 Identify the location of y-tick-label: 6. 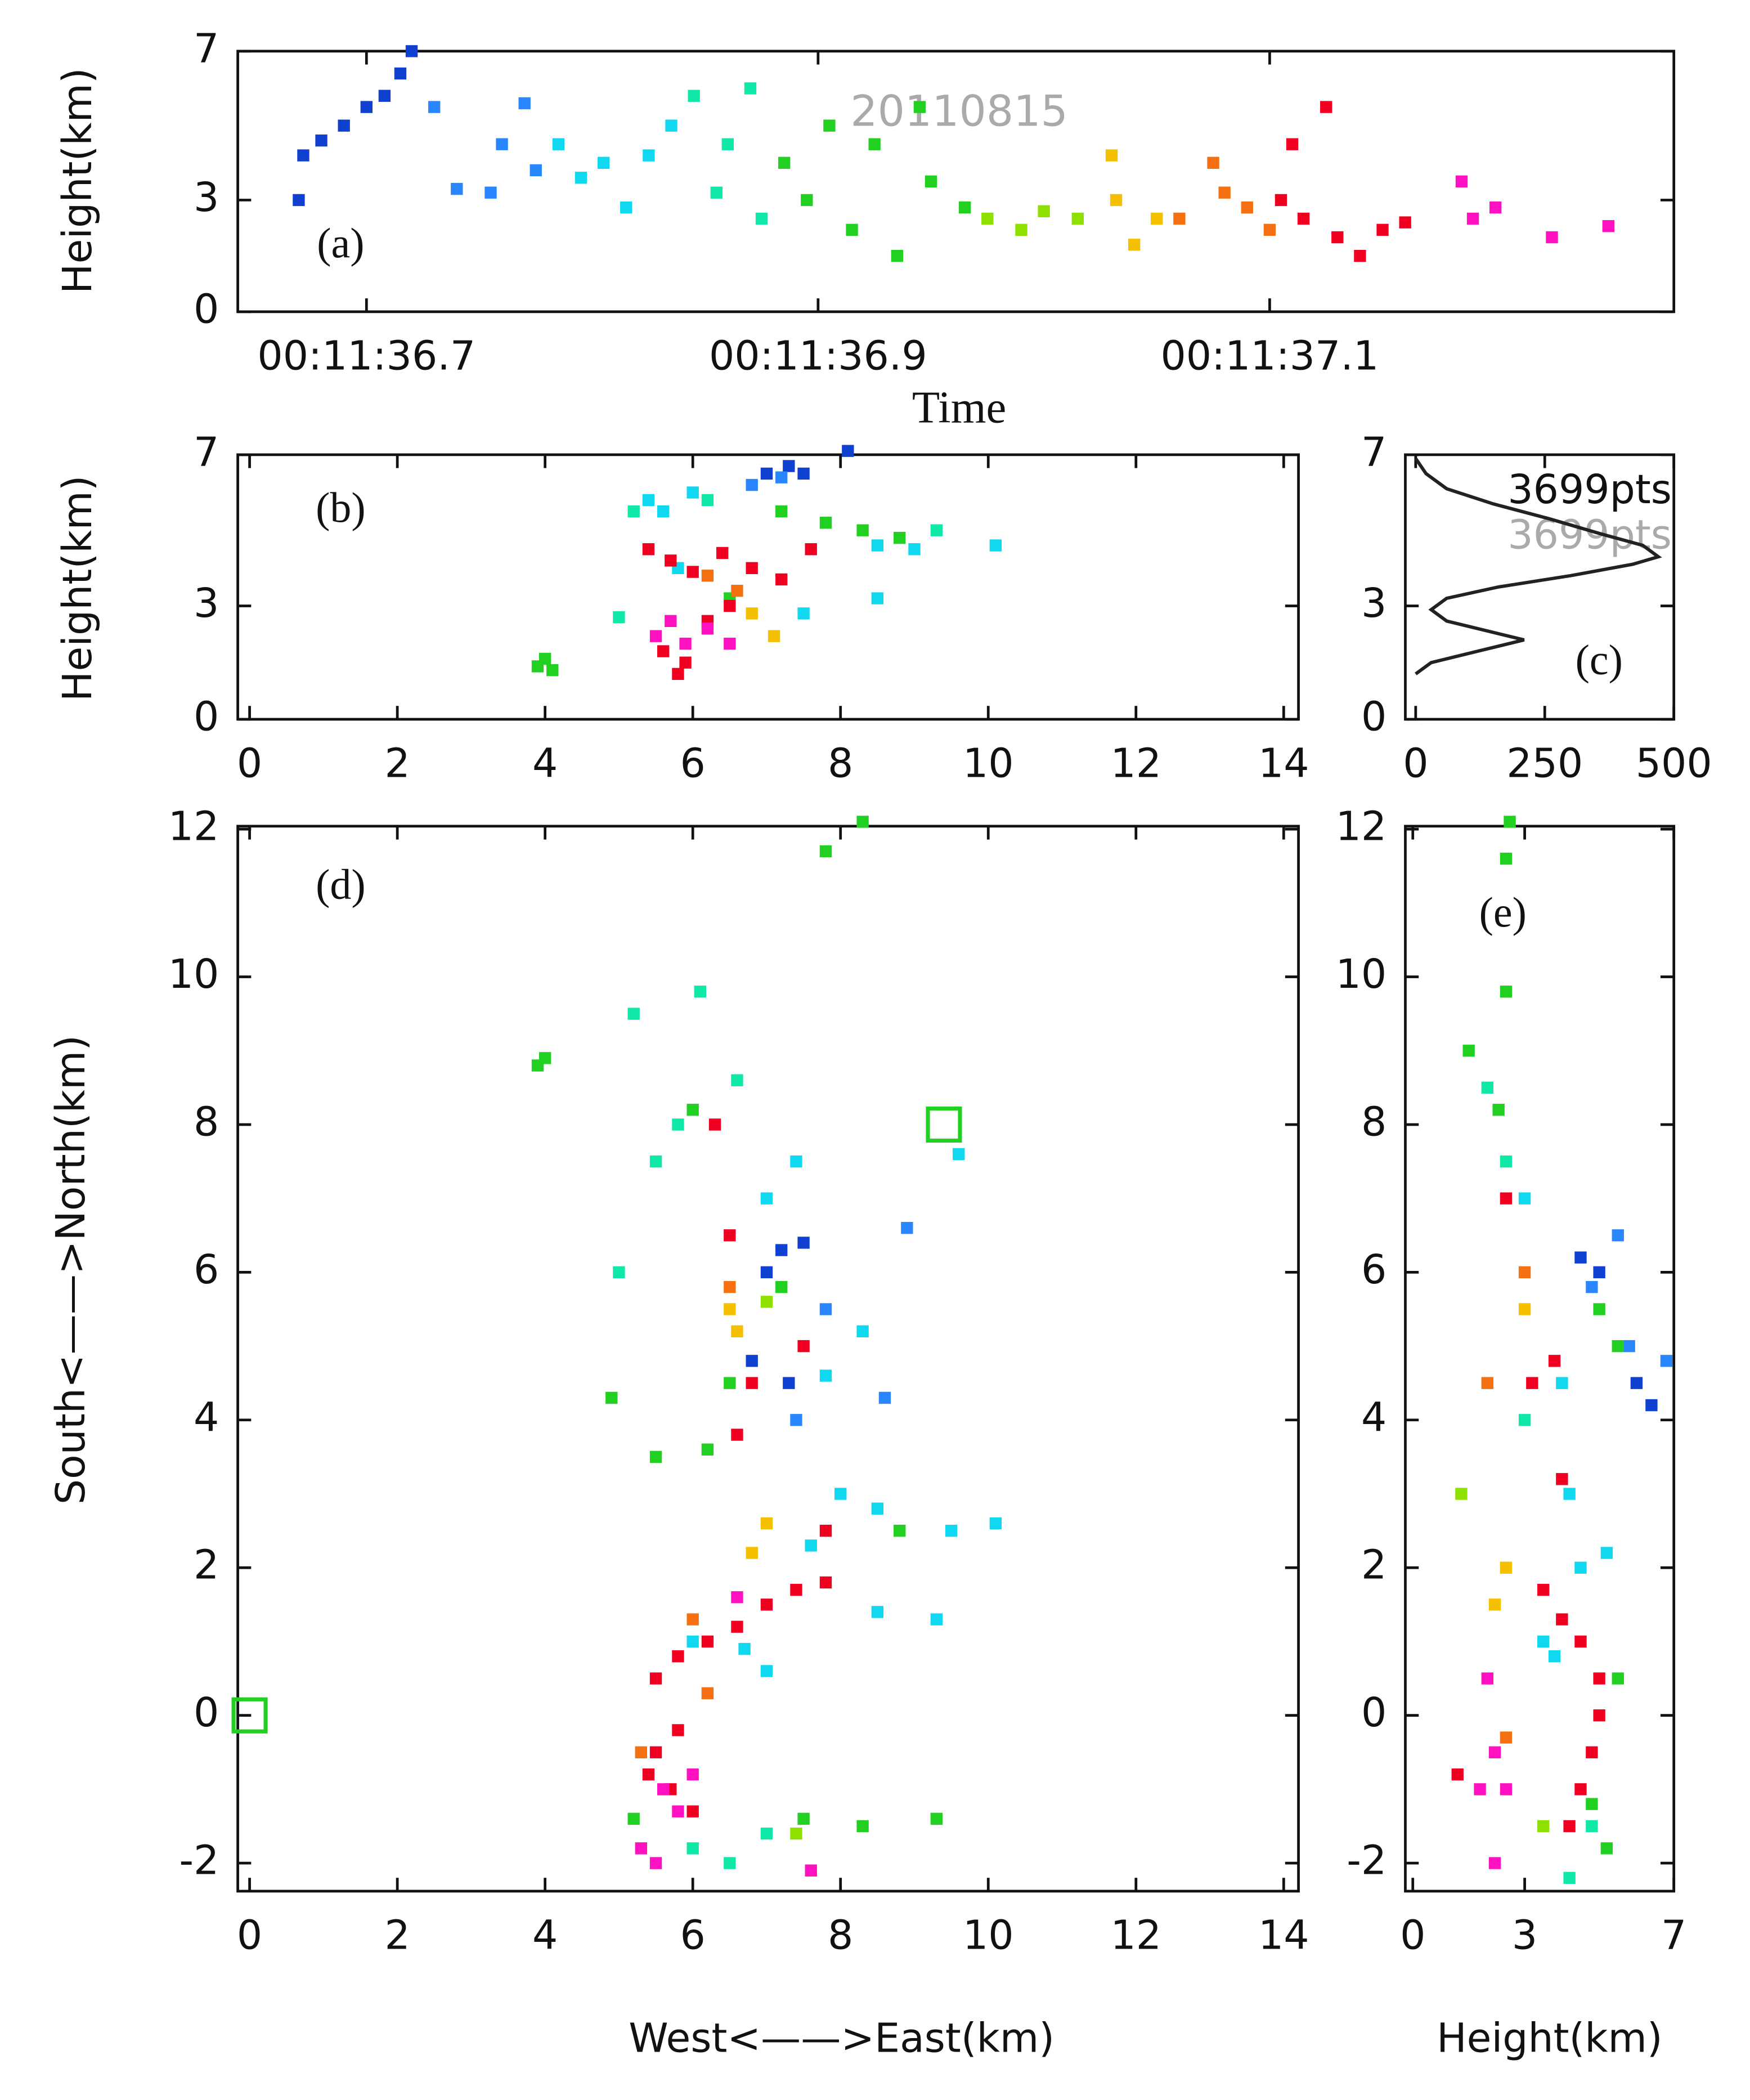
(207, 1269).